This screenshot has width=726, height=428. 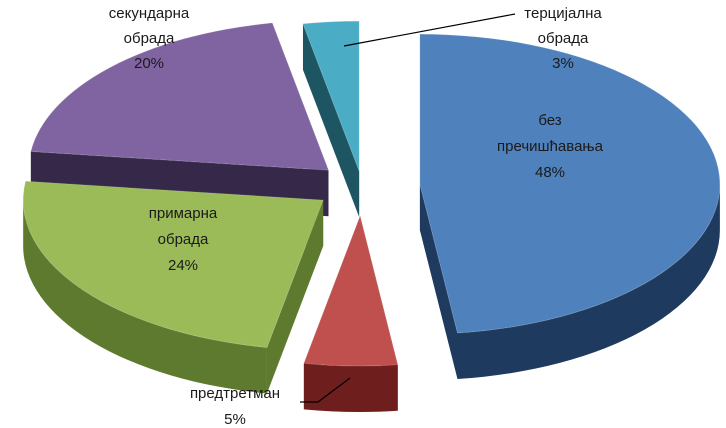 What do you see at coordinates (550, 146) in the screenshot?
I see `slice-label-0-line-1: пречишћавања` at bounding box center [550, 146].